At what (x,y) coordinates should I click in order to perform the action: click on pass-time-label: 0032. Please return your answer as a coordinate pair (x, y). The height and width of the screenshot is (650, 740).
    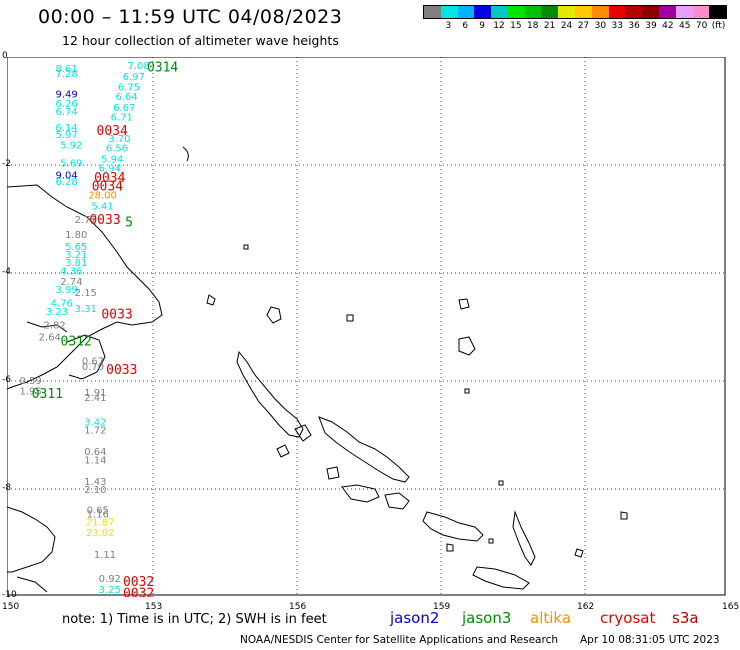
    Looking at the image, I should click on (138, 592).